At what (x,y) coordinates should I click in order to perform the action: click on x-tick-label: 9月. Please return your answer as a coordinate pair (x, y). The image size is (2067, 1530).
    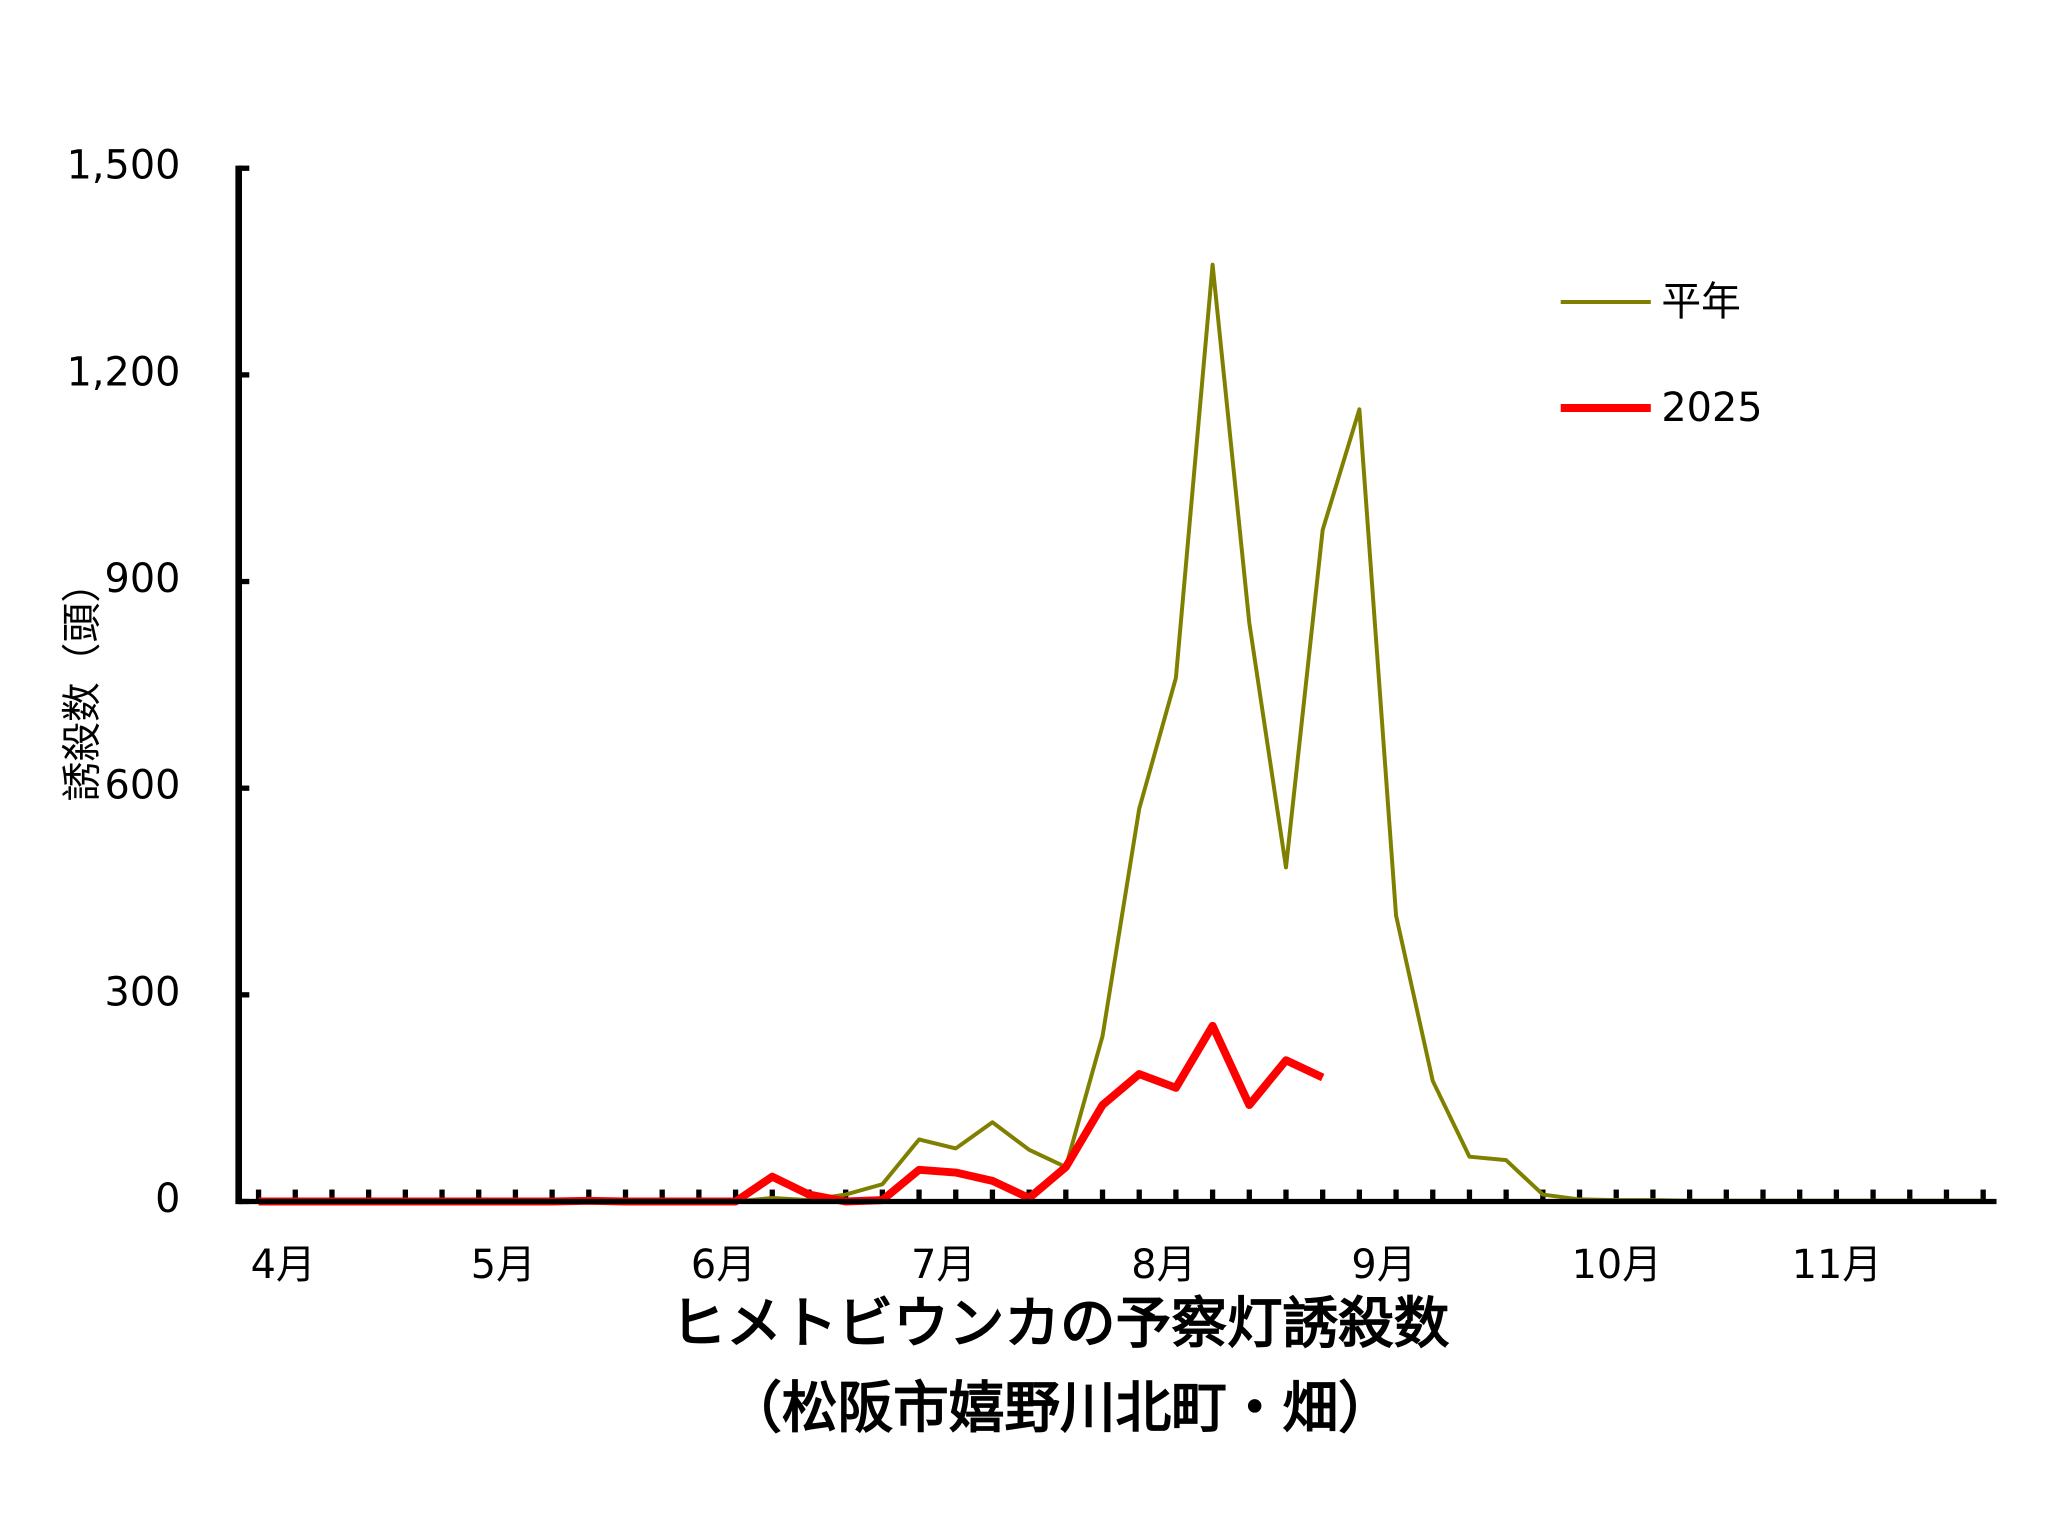
    Looking at the image, I should click on (1383, 1265).